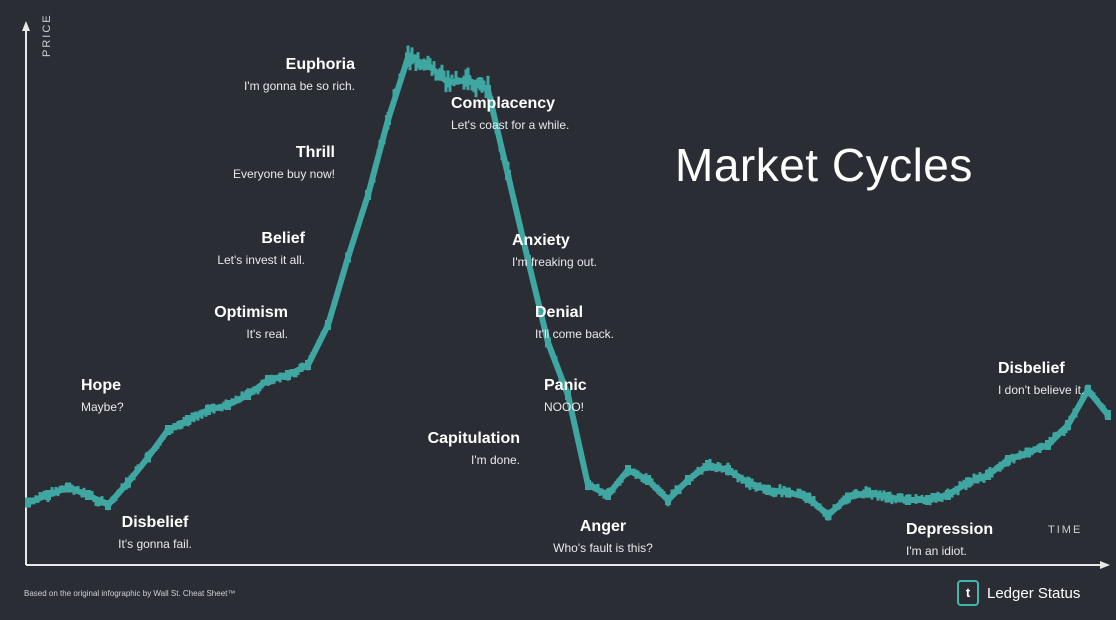 Image resolution: width=1116 pixels, height=620 pixels. Describe the element at coordinates (155, 544) in the screenshot. I see `annotation-subtitle: It's gonna fail.` at that location.